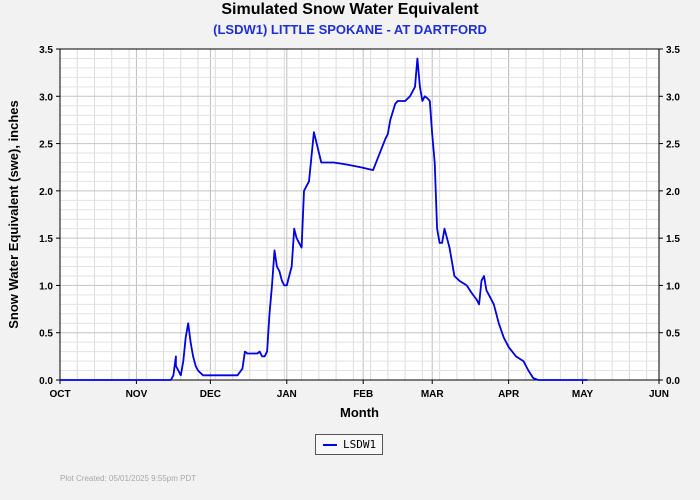  I want to click on legend-label: LSDW1, so click(360, 444).